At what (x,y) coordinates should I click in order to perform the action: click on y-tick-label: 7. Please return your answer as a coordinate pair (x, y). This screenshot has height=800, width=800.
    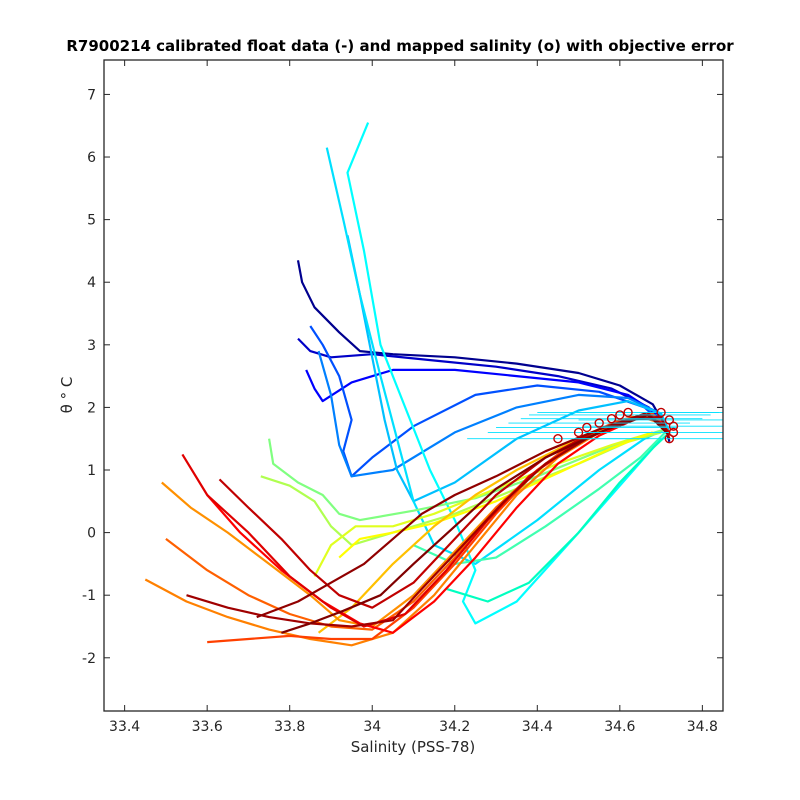
    Looking at the image, I should click on (91, 95).